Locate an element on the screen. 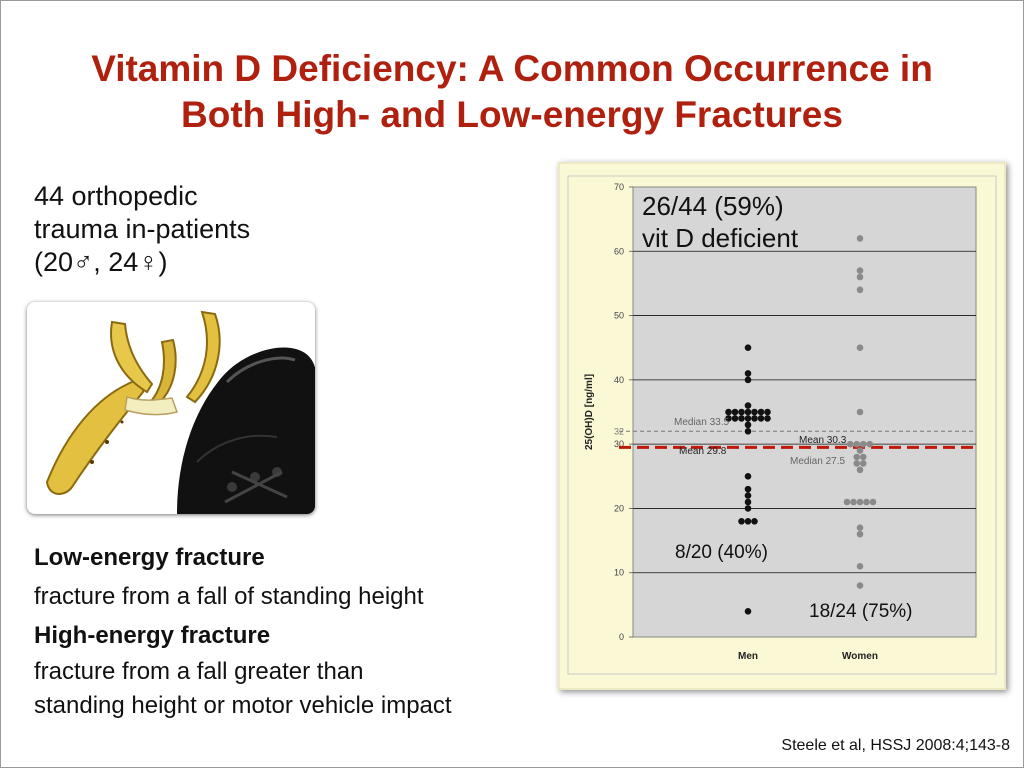 Image resolution: width=1024 pixels, height=768 pixels. grid-lines is located at coordinates (804, 412).